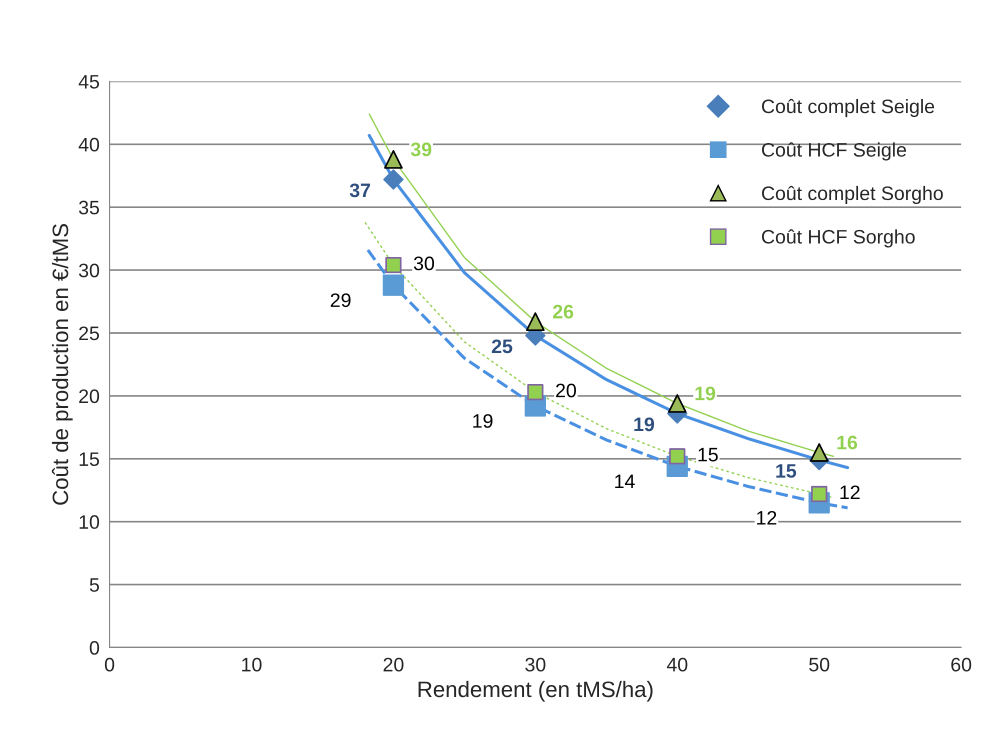 The image size is (996, 740). I want to click on x-tick-label: 0, so click(109, 665).